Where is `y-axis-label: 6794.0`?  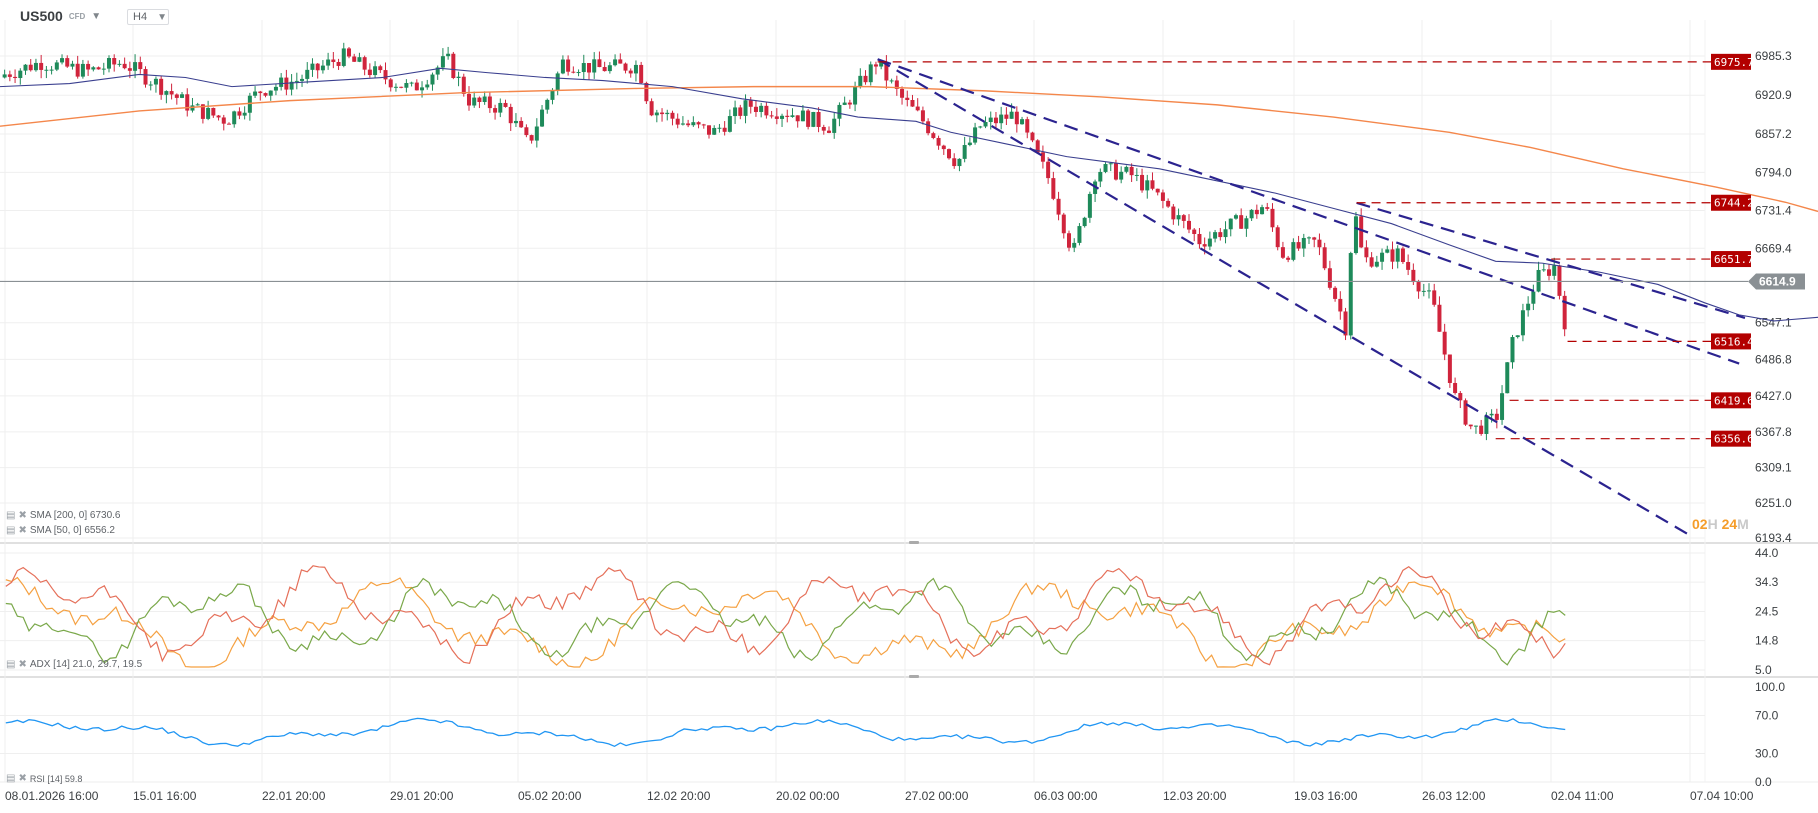
y-axis-label: 6794.0 is located at coordinates (1773, 172).